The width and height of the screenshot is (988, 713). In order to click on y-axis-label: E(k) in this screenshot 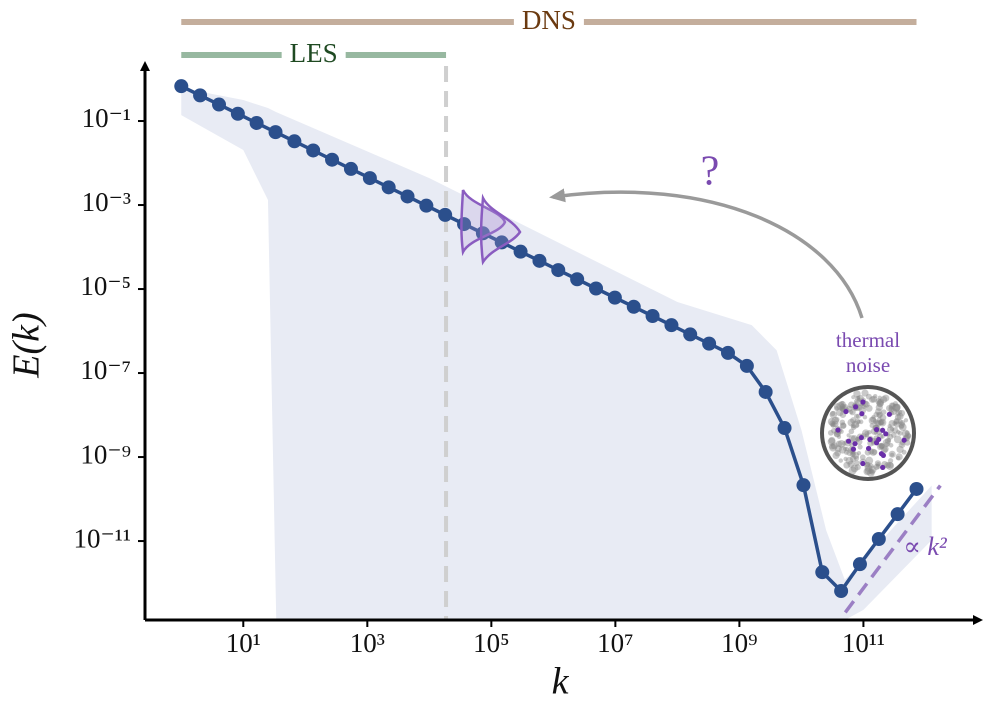, I will do `click(27, 345)`.